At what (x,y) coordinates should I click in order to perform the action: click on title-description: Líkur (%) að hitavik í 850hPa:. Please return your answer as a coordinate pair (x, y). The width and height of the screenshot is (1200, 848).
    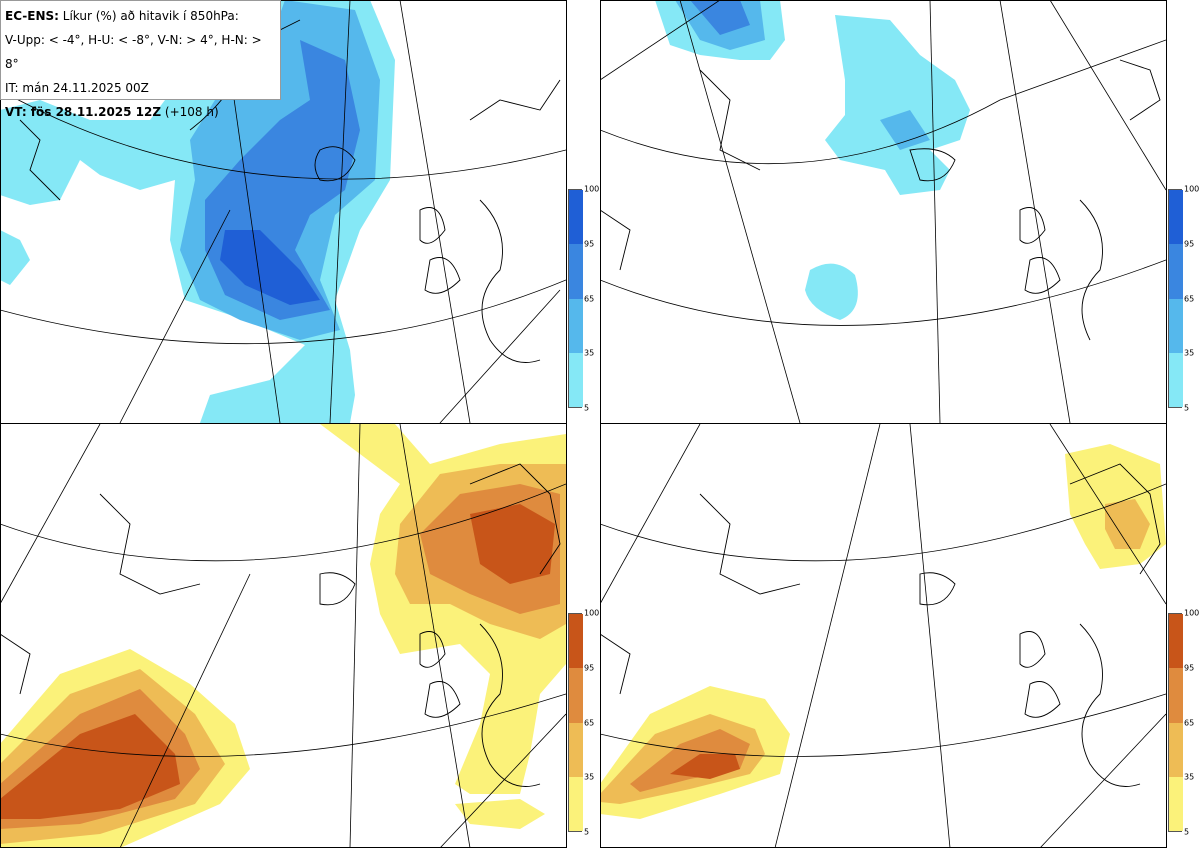
    Looking at the image, I should click on (150, 16).